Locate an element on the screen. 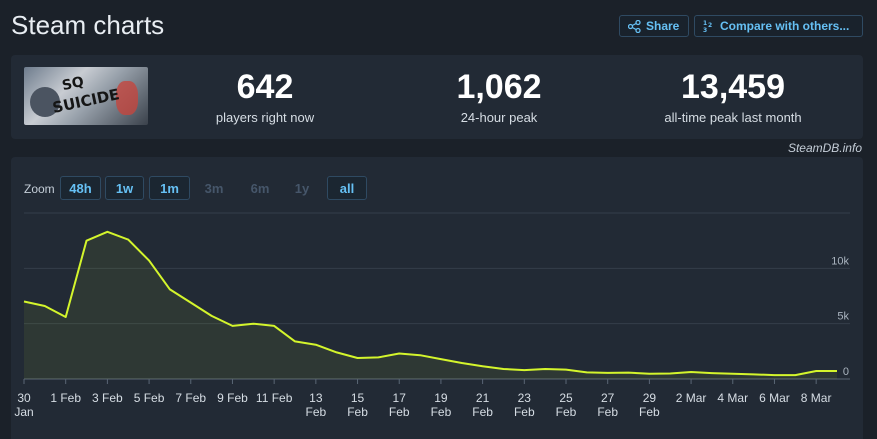  x-tick-label: 9 Feb is located at coordinates (232, 398).